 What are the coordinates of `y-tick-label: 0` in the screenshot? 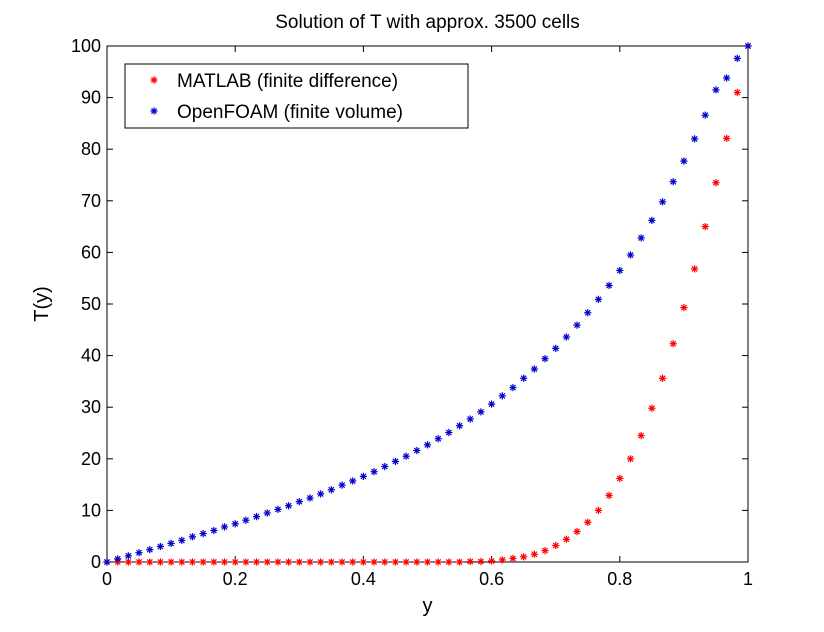 It's located at (96, 562).